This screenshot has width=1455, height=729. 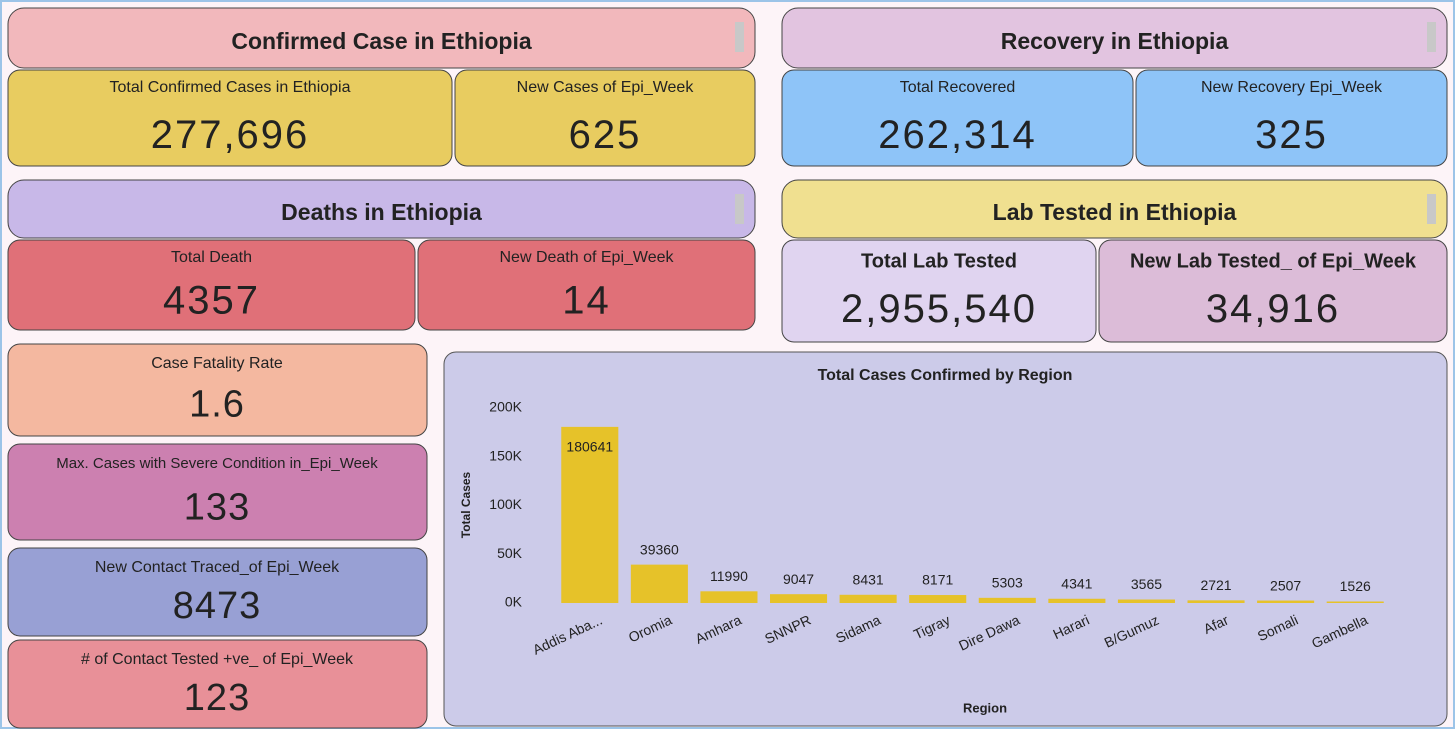 What do you see at coordinates (659, 549) in the screenshot?
I see `data-label: 39360` at bounding box center [659, 549].